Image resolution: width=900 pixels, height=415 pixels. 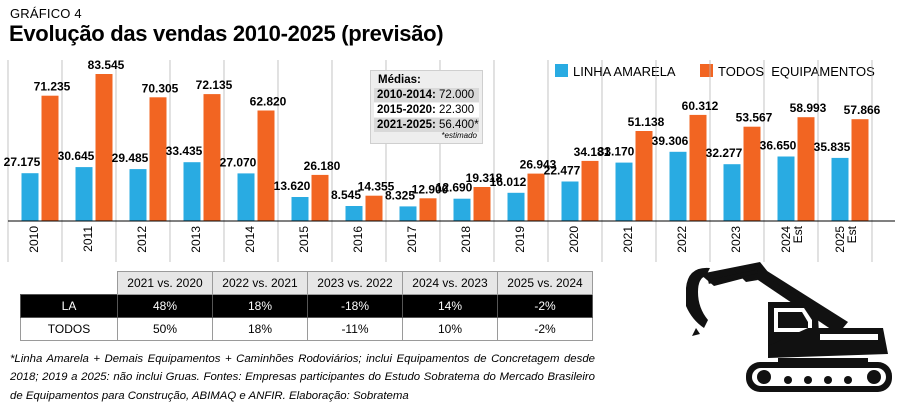 What do you see at coordinates (46, 13) in the screenshot?
I see `chart-tag: GRÁFICO 4` at bounding box center [46, 13].